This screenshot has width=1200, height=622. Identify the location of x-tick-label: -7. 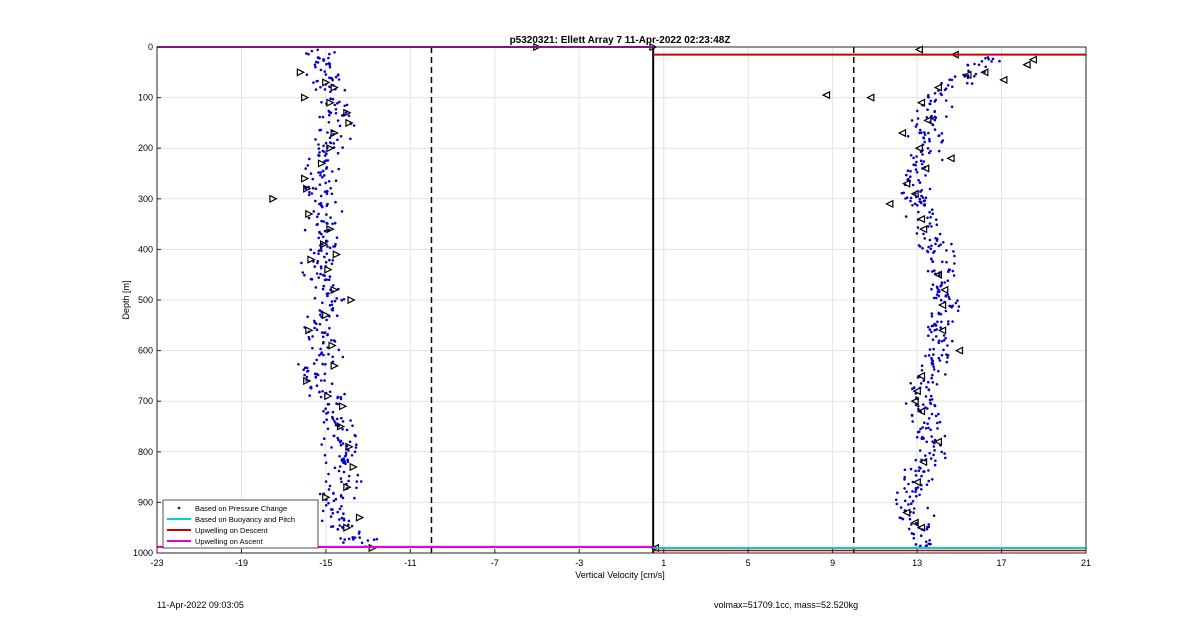
(495, 563).